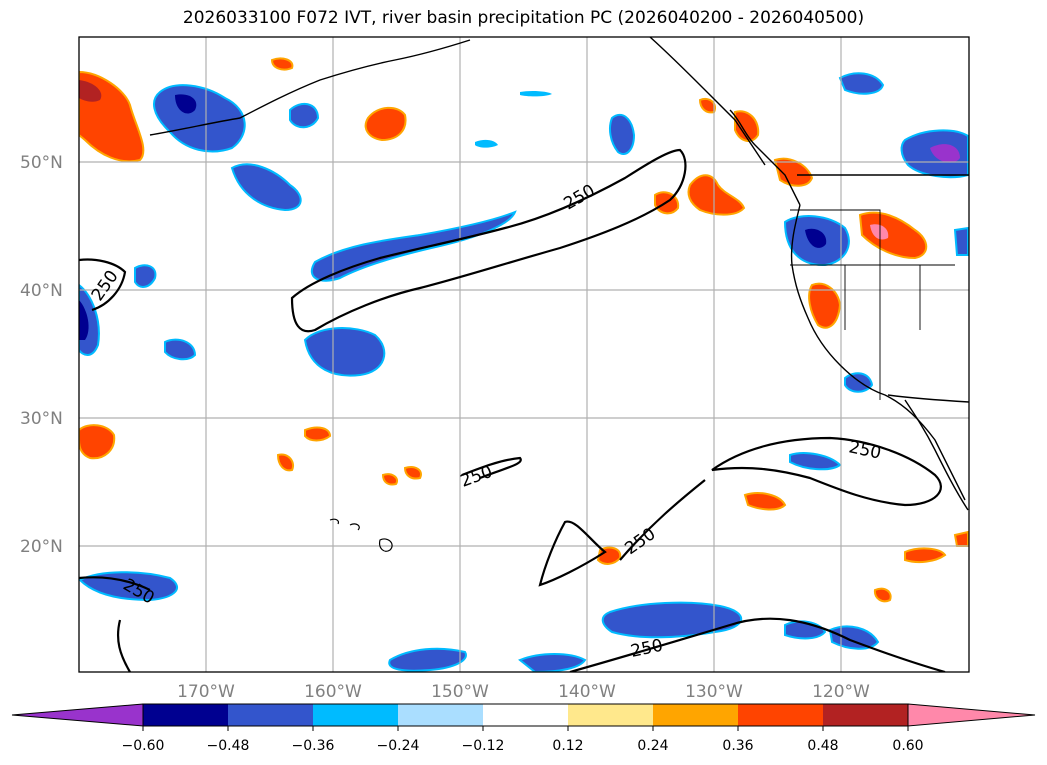  I want to click on colorbar-extend-high, so click(971, 715).